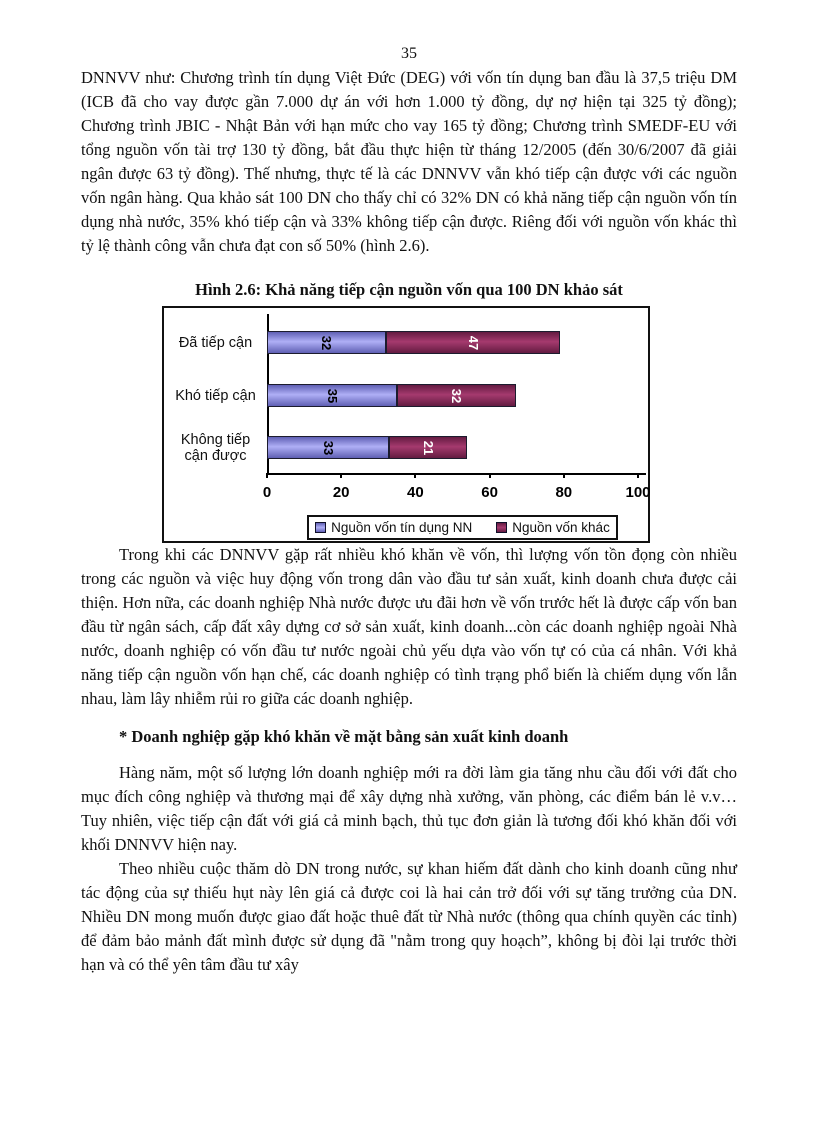 This screenshot has height=1123, width=816. What do you see at coordinates (215, 342) in the screenshot?
I see `category-label: Đã tiếp cận` at bounding box center [215, 342].